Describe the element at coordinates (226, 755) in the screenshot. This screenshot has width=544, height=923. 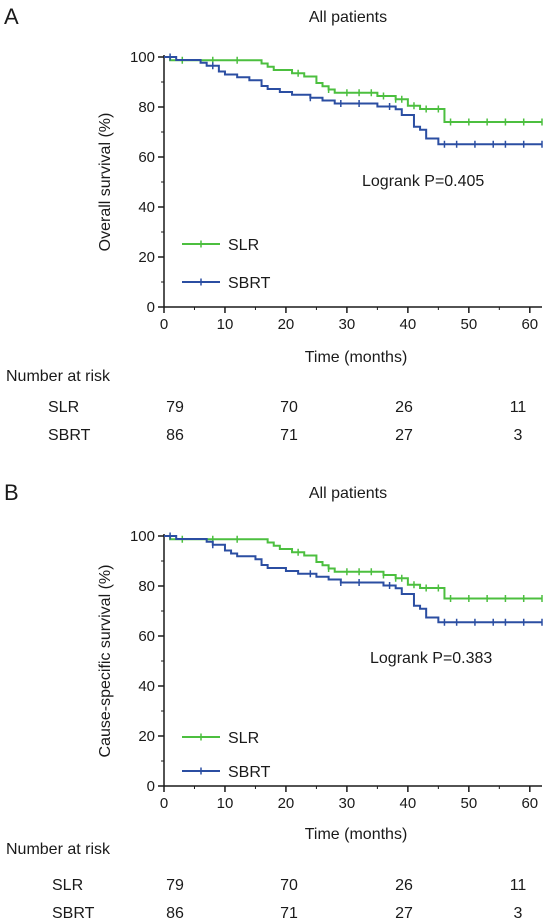
I see `panel-b-legend: SLR SBRT` at that location.